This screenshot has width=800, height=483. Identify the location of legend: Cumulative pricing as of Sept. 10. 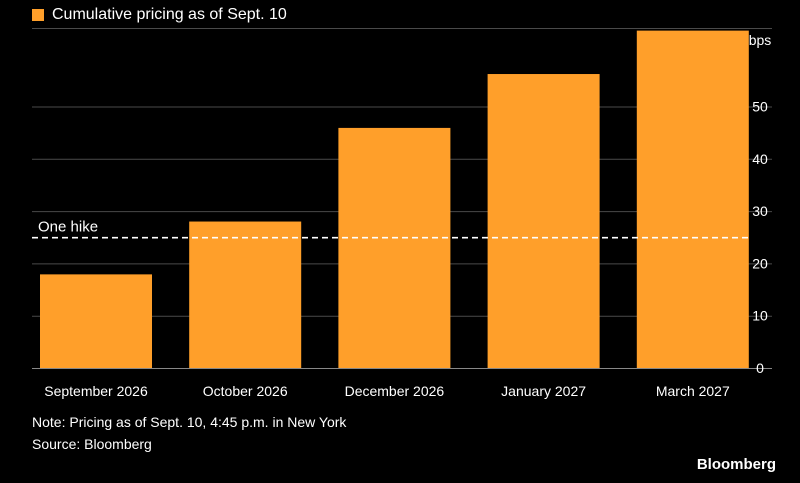
(159, 15).